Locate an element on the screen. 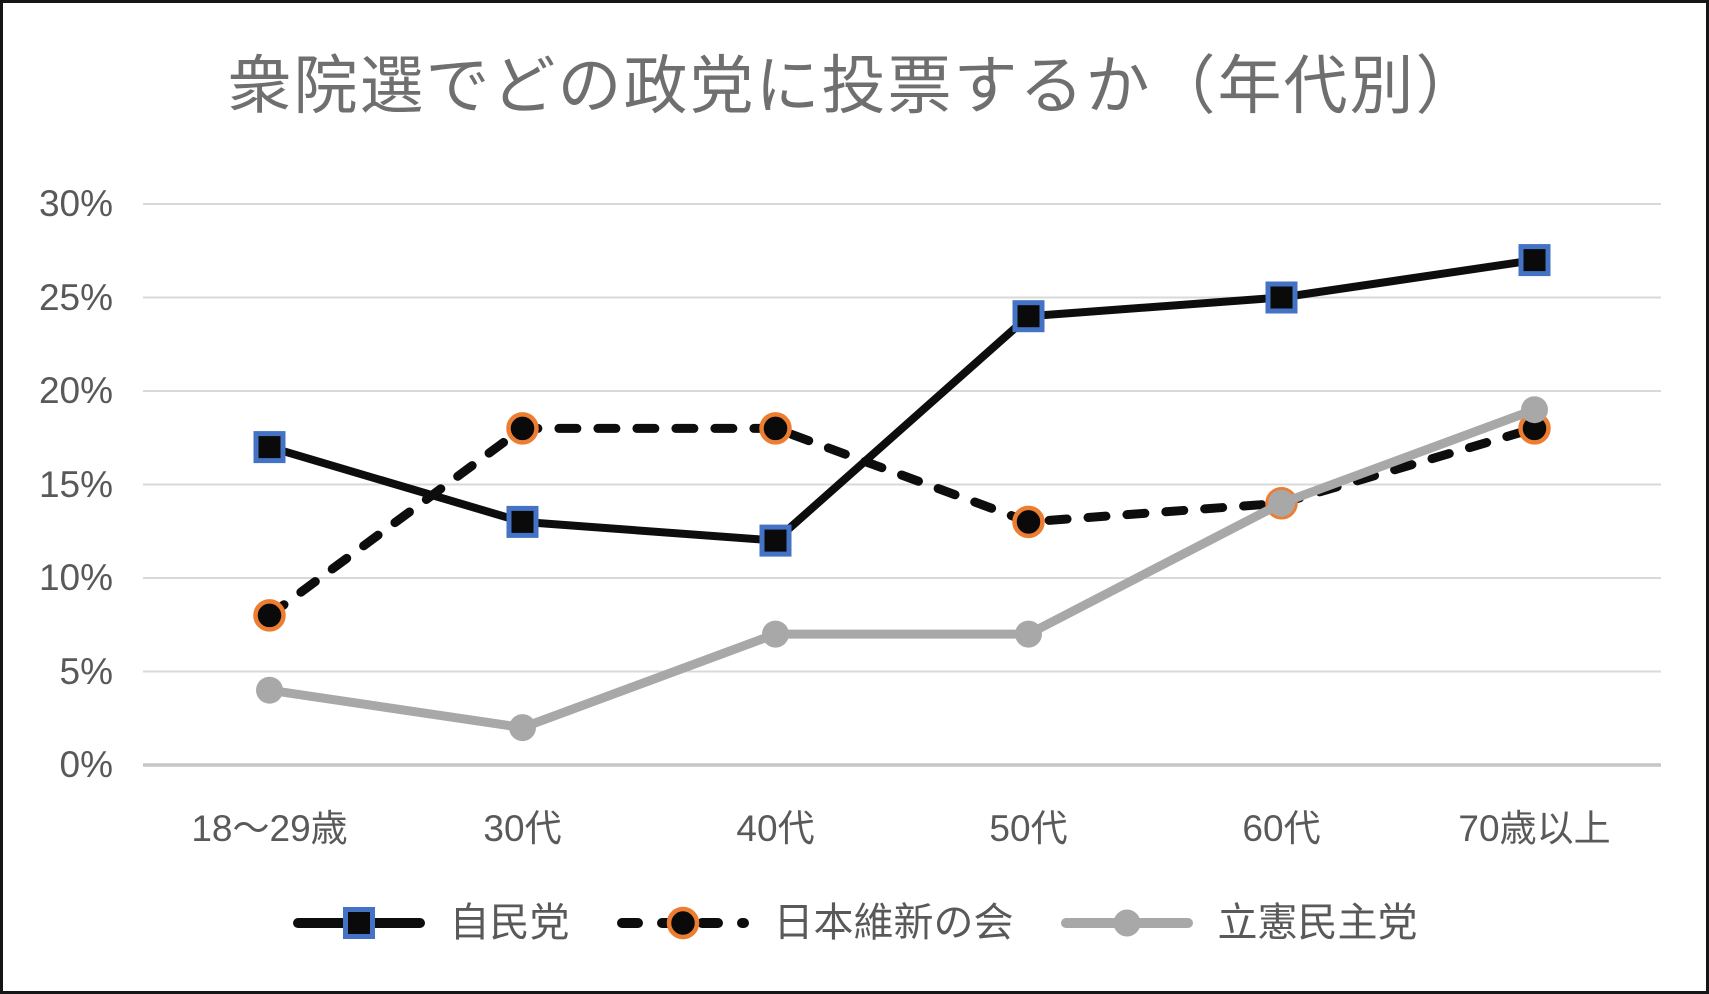 The height and width of the screenshot is (994, 1709). legend-item: 日本維新の会 is located at coordinates (815, 923).